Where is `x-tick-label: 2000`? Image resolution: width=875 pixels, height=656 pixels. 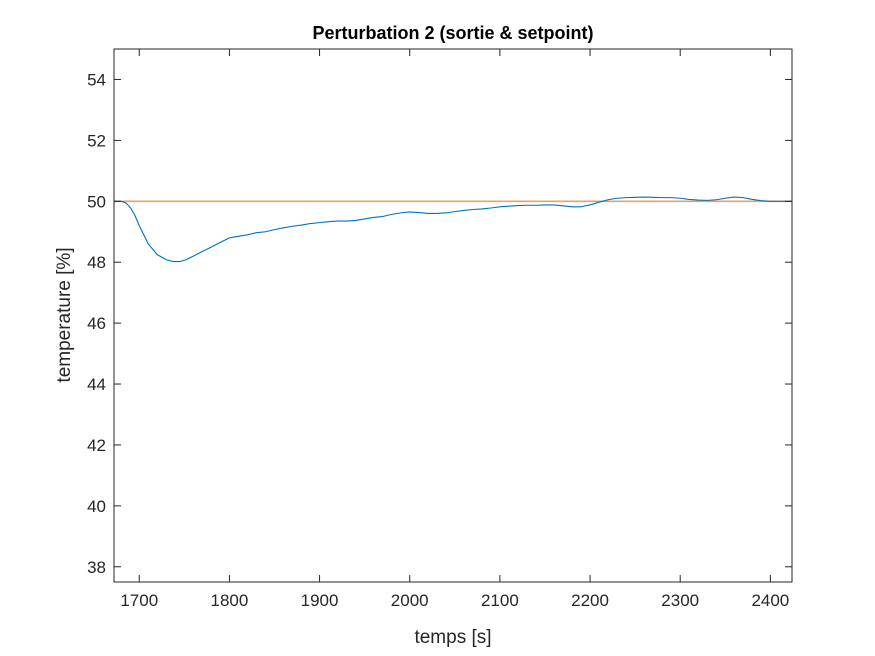 x-tick-label: 2000 is located at coordinates (410, 600).